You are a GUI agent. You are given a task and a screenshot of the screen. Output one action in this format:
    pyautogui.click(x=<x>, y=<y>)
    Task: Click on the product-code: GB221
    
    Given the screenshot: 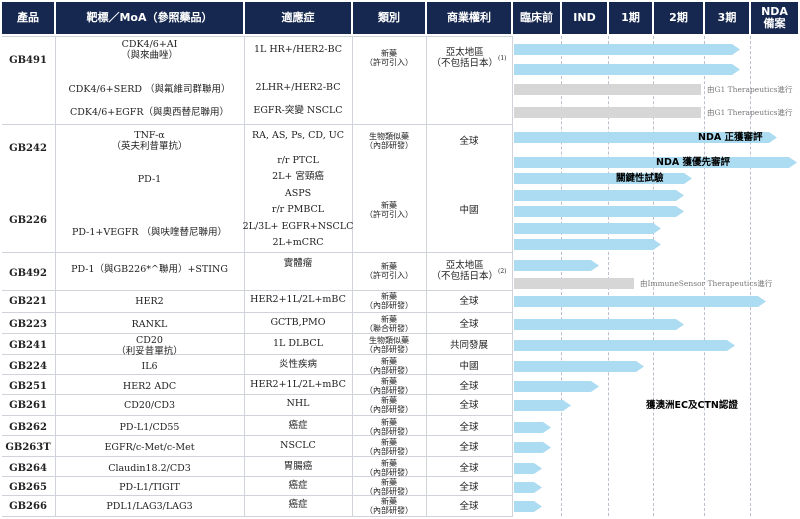 What is the action you would take?
    pyautogui.click(x=28, y=301)
    